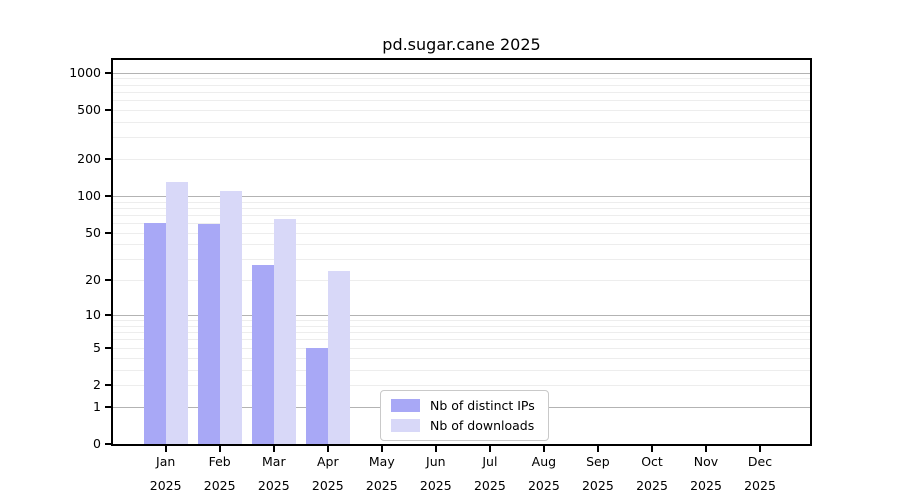 This screenshot has width=900, height=500. I want to click on y-axis-label-0: 0, so click(97, 443).